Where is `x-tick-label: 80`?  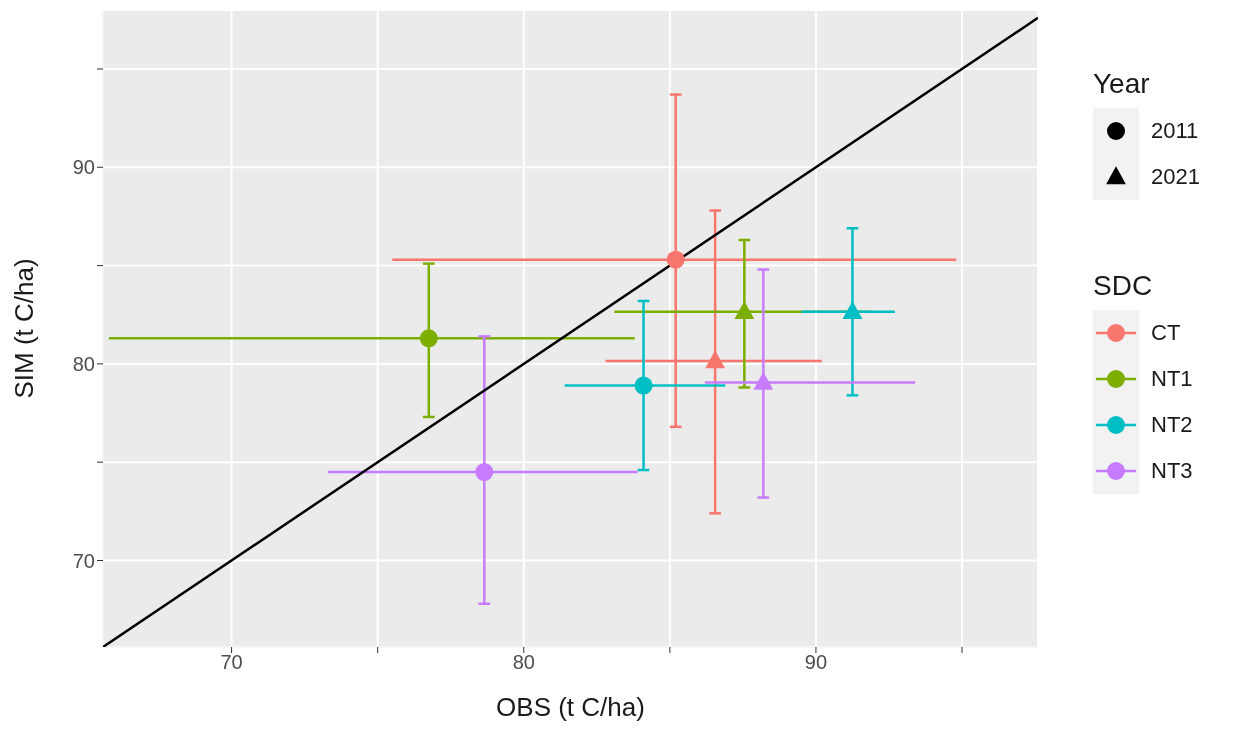 x-tick-label: 80 is located at coordinates (523, 662).